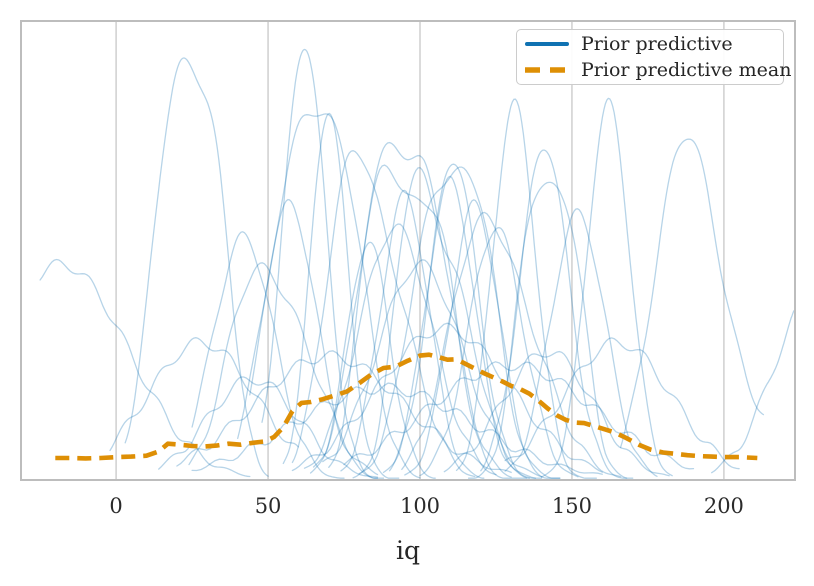 This screenshot has height=586, width=814. I want to click on legend-label-prior-predictive-mean: Prior predictive mean, so click(686, 69).